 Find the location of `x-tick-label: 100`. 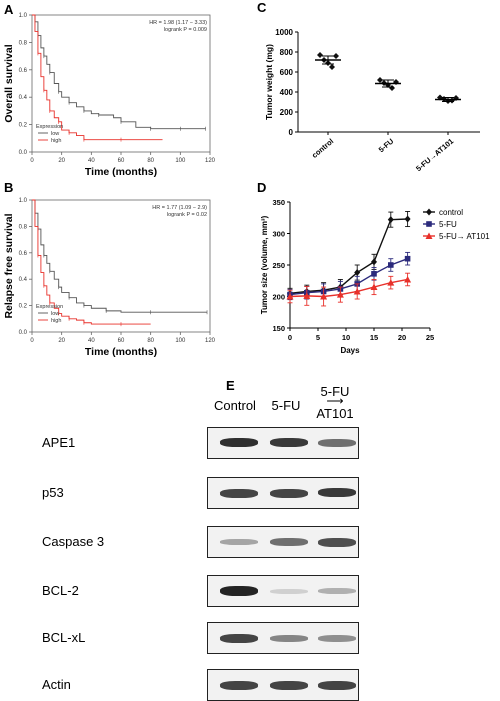

x-tick-label: 100 is located at coordinates (180, 341).